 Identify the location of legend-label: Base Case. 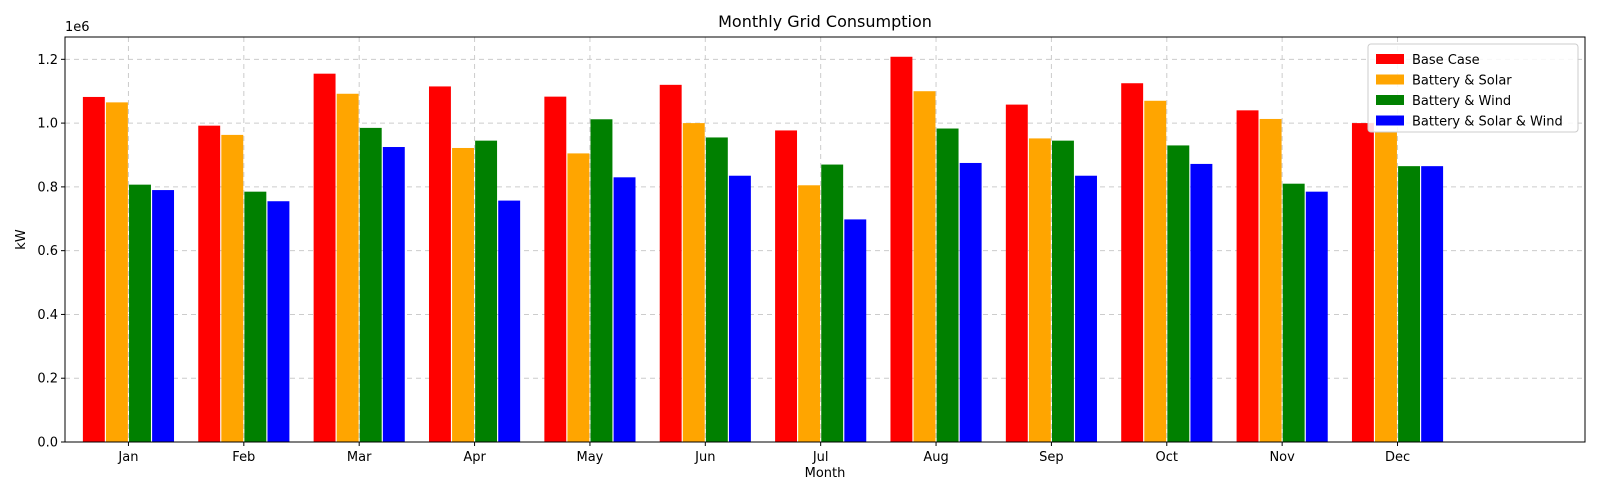
(1446, 60).